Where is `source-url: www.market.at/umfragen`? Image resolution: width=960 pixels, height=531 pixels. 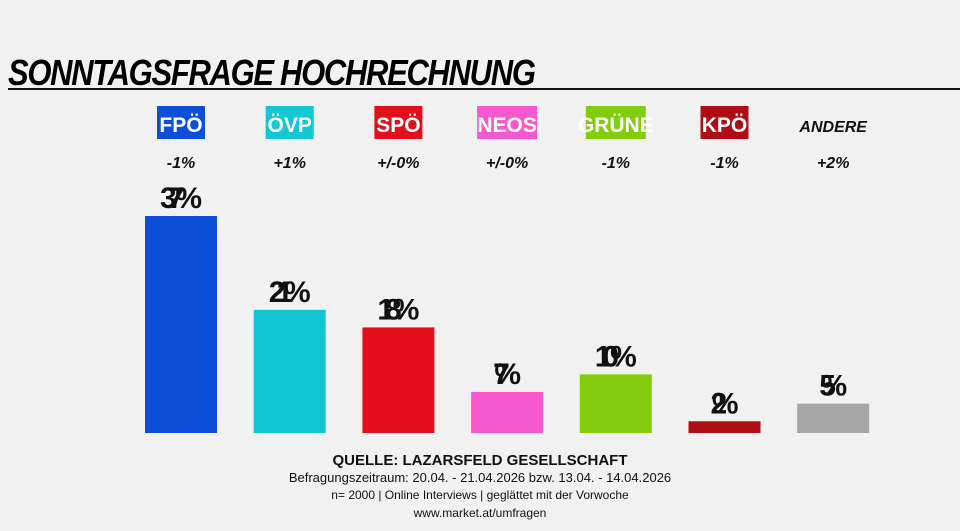
source-url: www.market.at/umfragen is located at coordinates (480, 513).